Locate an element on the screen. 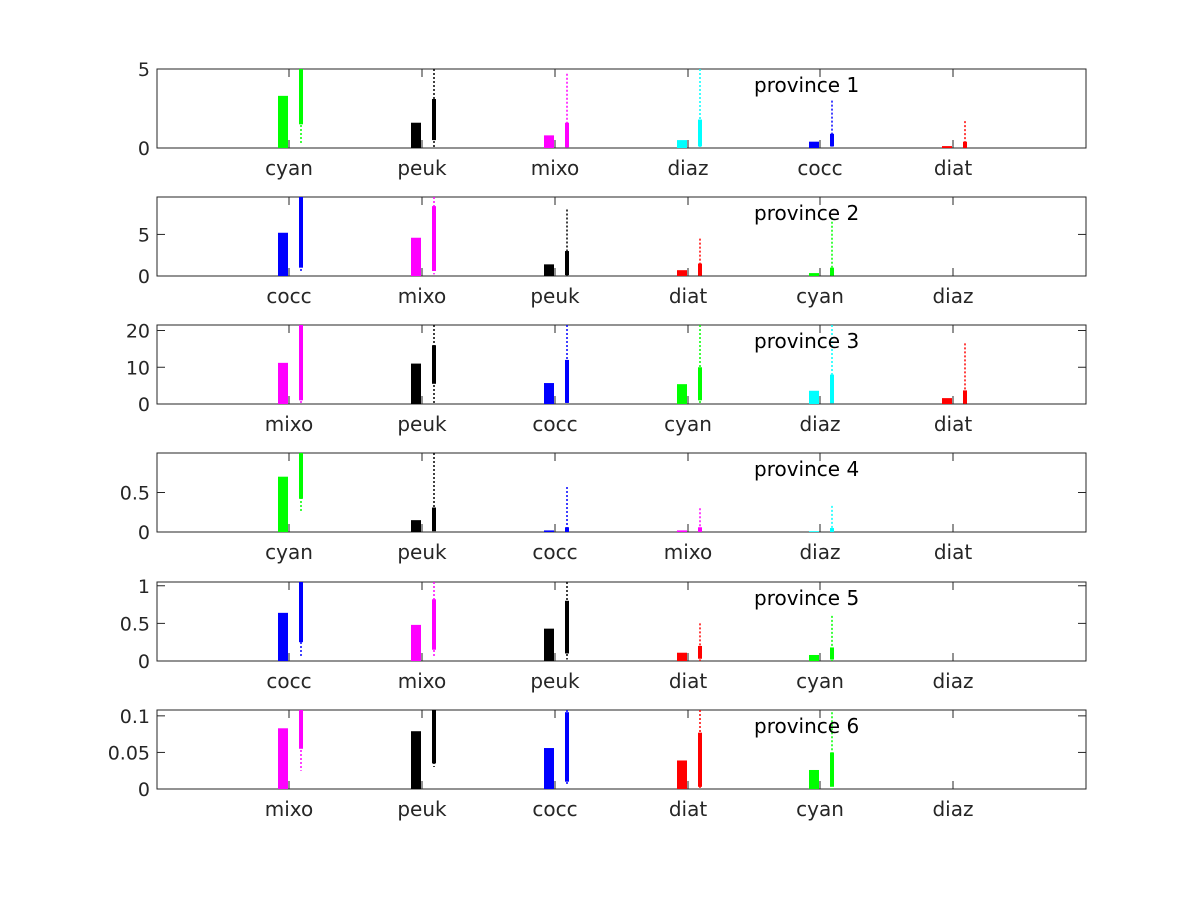 Image resolution: width=1200 pixels, height=900 pixels. province-panel: 0 0.5 cyan peuk cocc mixo diaz diat province 4 is located at coordinates (603, 508).